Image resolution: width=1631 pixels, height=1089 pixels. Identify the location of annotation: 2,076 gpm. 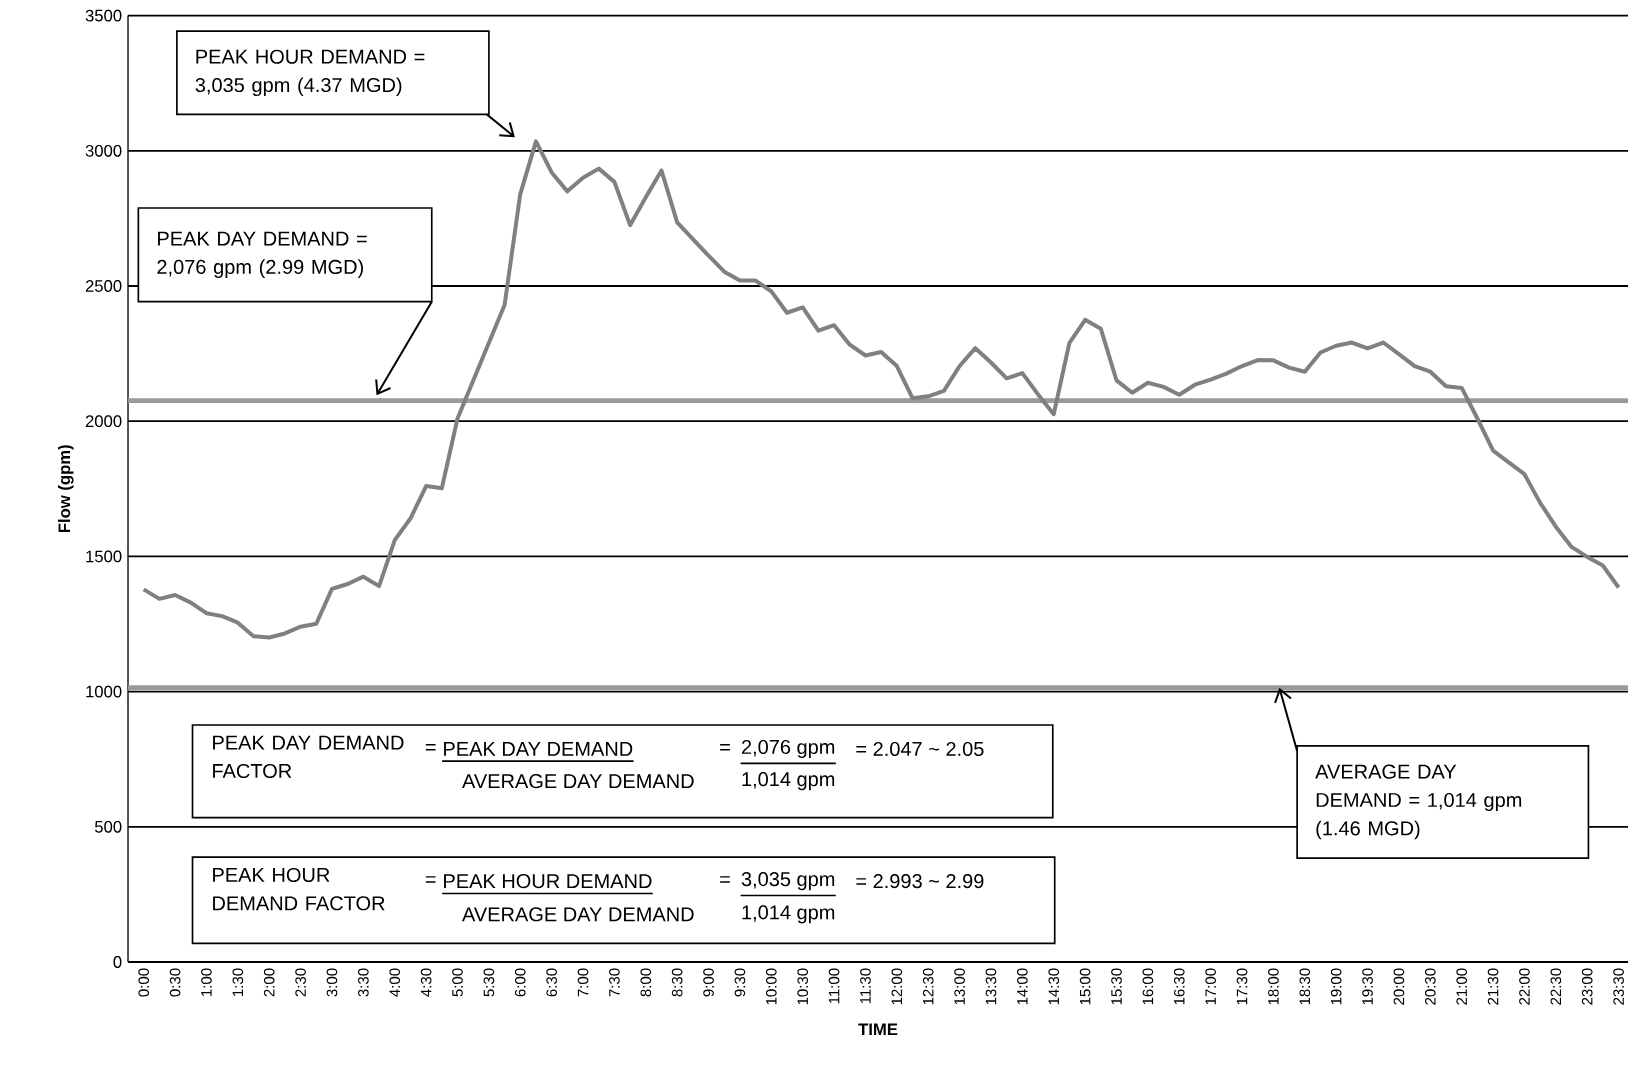
(788, 749).